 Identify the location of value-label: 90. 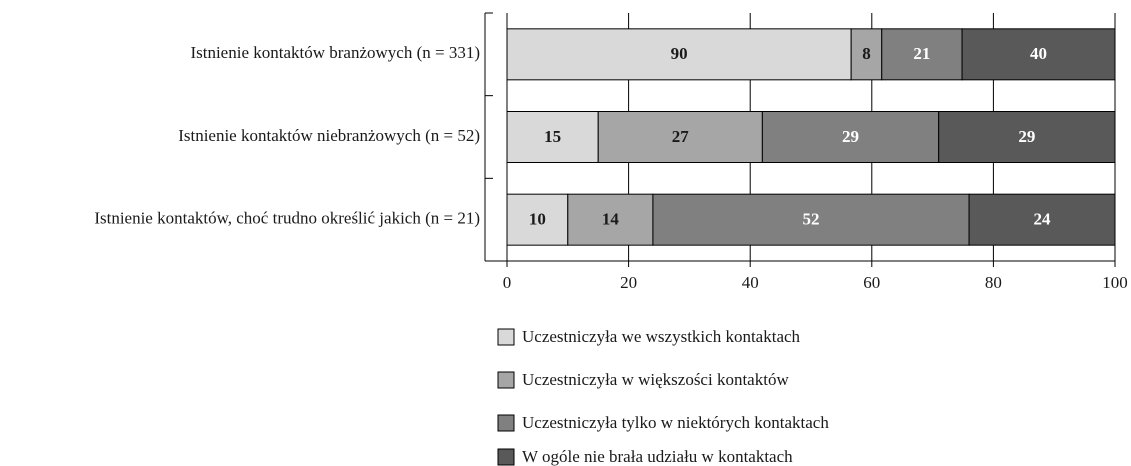
(679, 53).